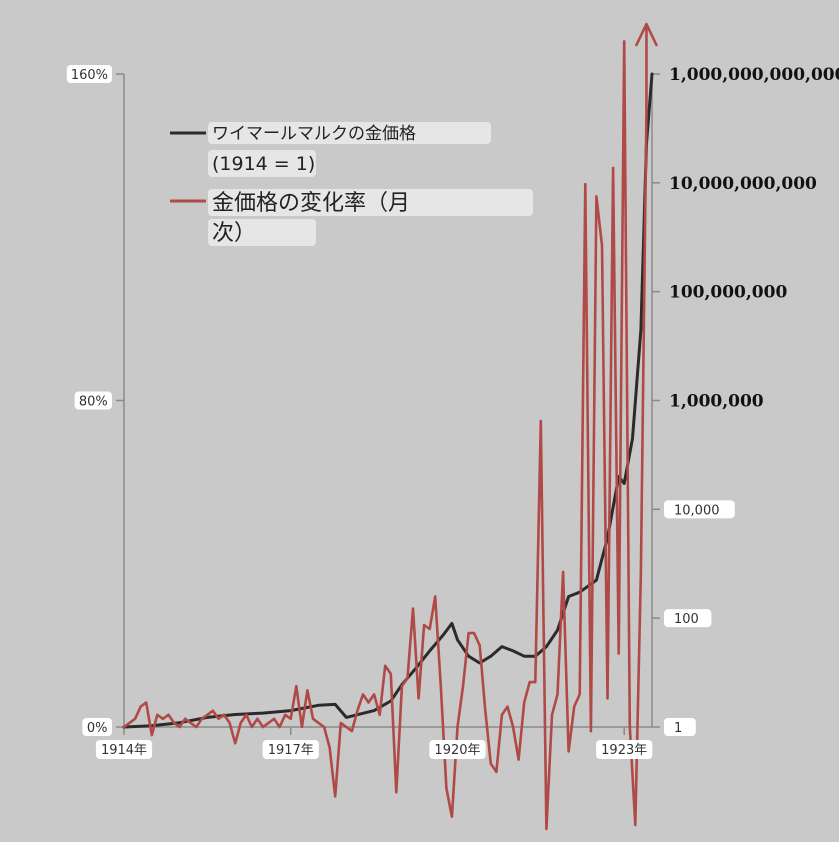  I want to click on legend-label-change_rate-line2: 次）, so click(234, 233).